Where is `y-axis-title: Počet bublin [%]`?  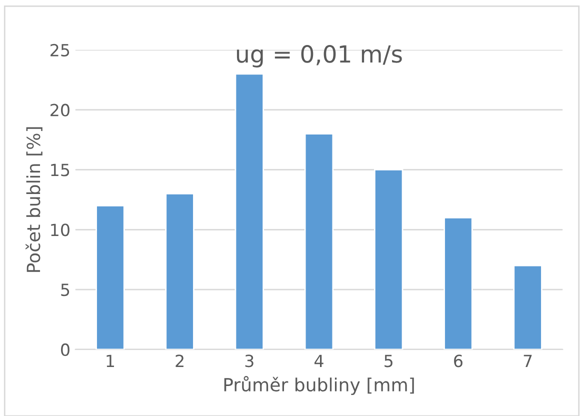 y-axis-title: Počet bublin [%] is located at coordinates (34, 199).